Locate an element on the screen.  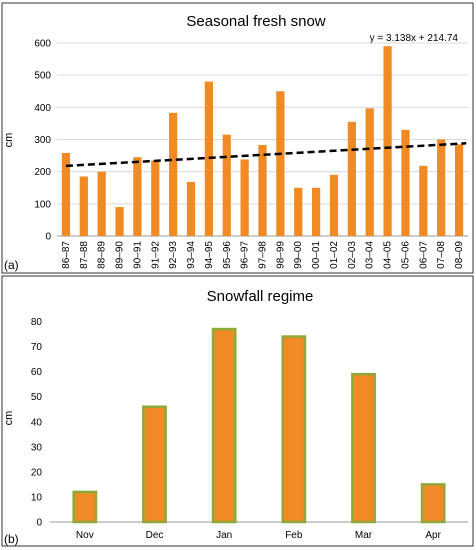
panel-a-ytick-label: 400 is located at coordinates (42, 108).